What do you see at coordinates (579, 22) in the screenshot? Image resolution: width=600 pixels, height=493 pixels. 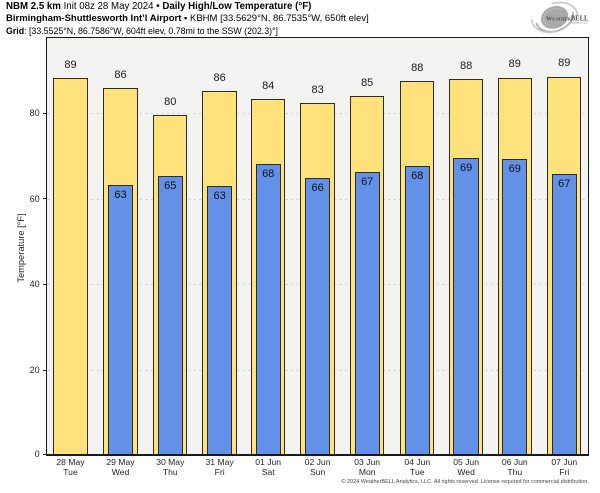 I see `svg-text: Analytics LLC` at bounding box center [579, 22].